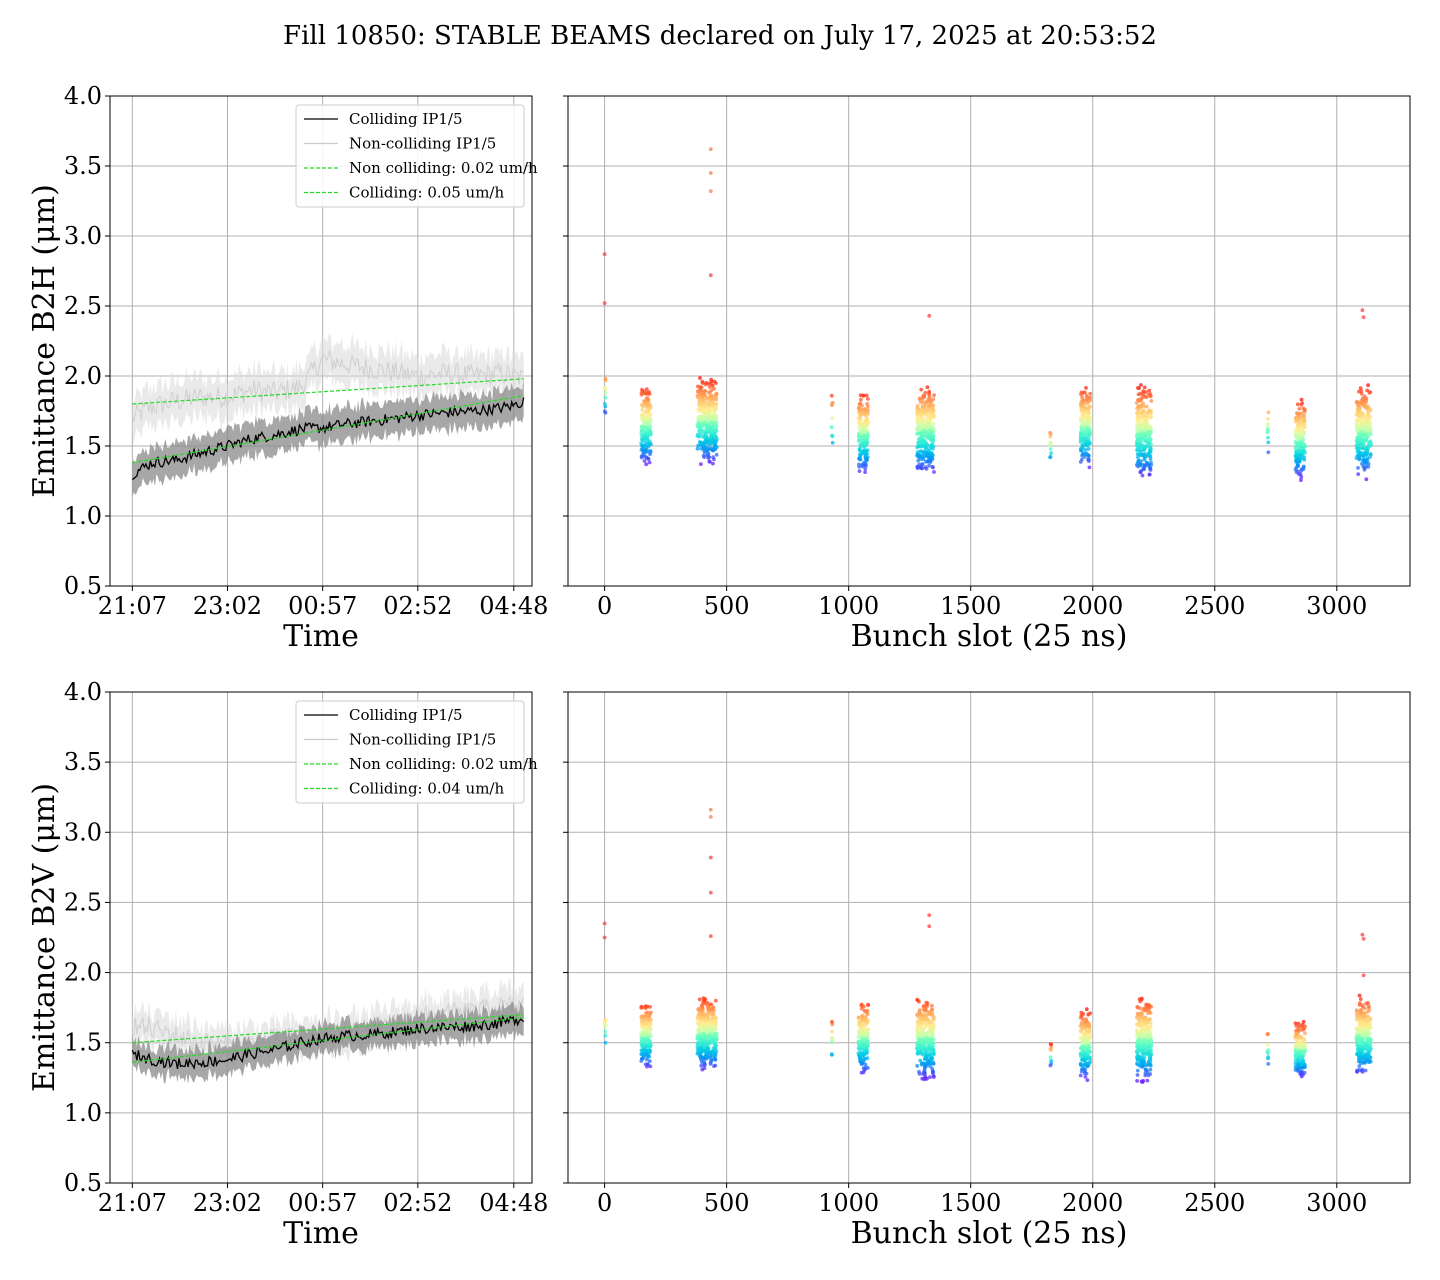  I want to click on x-tick-label: 0, so click(604, 1203).